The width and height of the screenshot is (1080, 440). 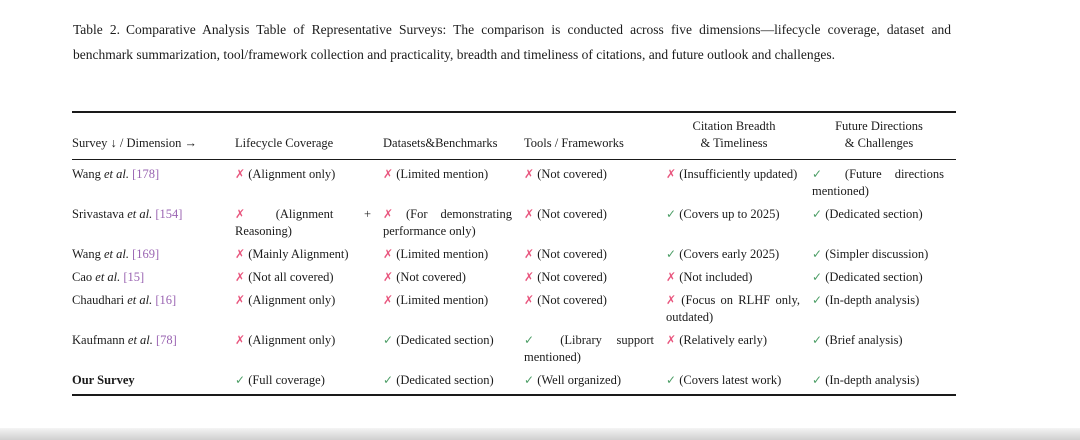 I want to click on cell-text: (Well organized), so click(x=579, y=380).